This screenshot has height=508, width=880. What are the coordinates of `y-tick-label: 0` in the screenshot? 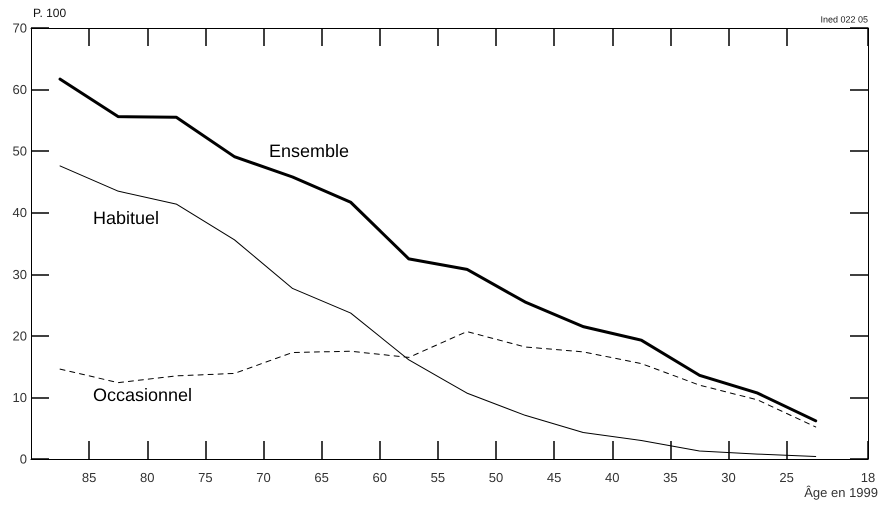 It's located at (23, 459).